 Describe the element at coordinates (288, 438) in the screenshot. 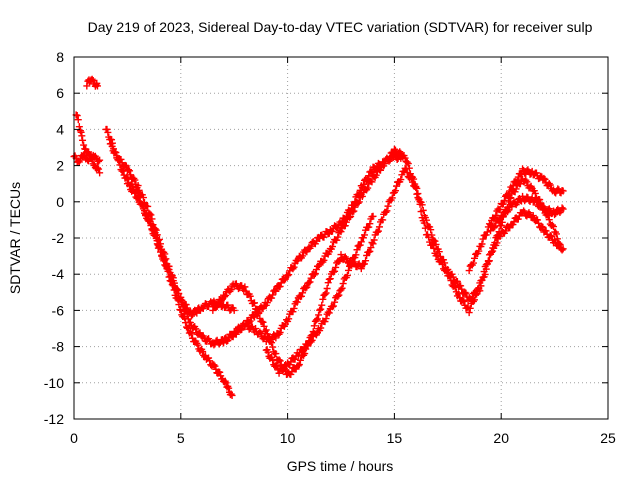

I see `x-tick-label: 10` at that location.